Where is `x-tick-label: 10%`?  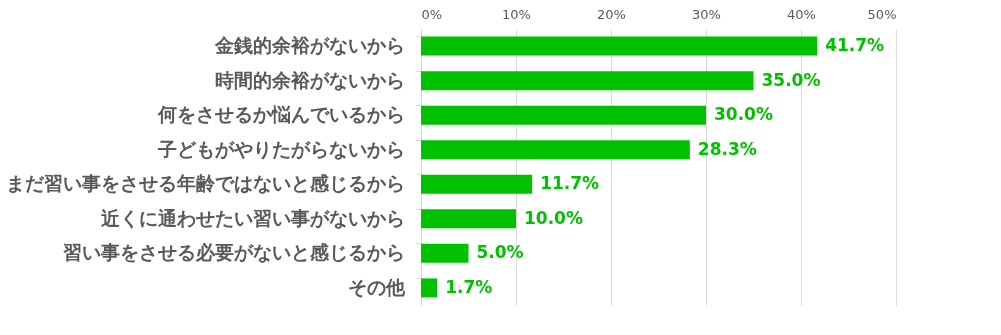 x-tick-label: 10% is located at coordinates (516, 14).